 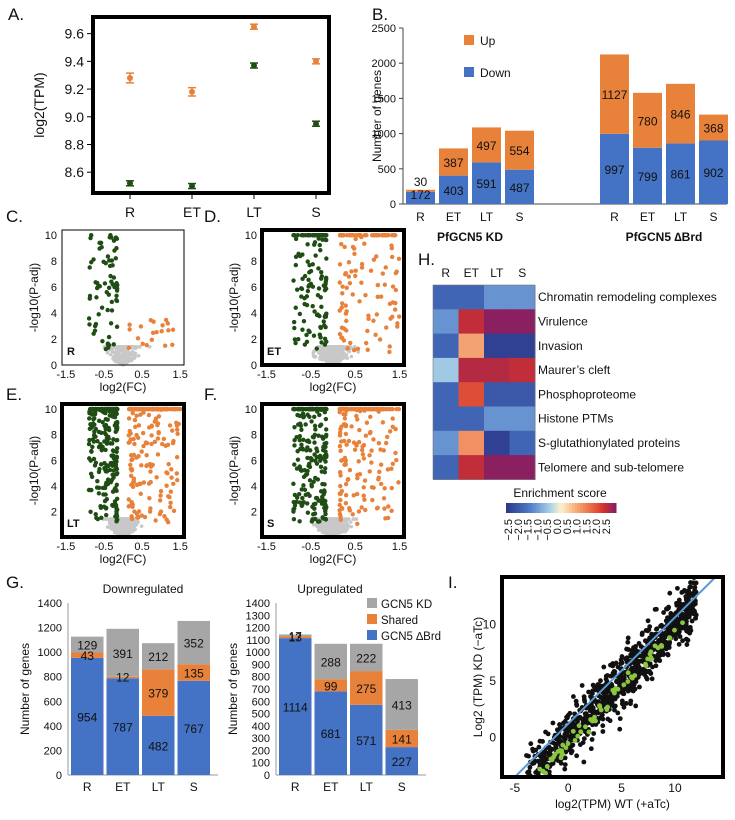 What do you see at coordinates (193, 727) in the screenshot?
I see `bar-blue` at bounding box center [193, 727].